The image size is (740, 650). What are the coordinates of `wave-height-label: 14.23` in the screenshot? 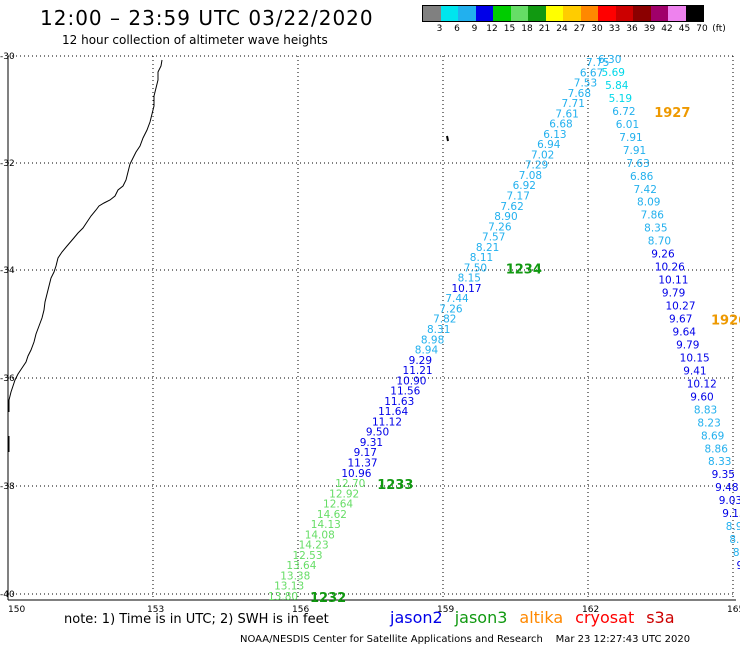 It's located at (314, 546).